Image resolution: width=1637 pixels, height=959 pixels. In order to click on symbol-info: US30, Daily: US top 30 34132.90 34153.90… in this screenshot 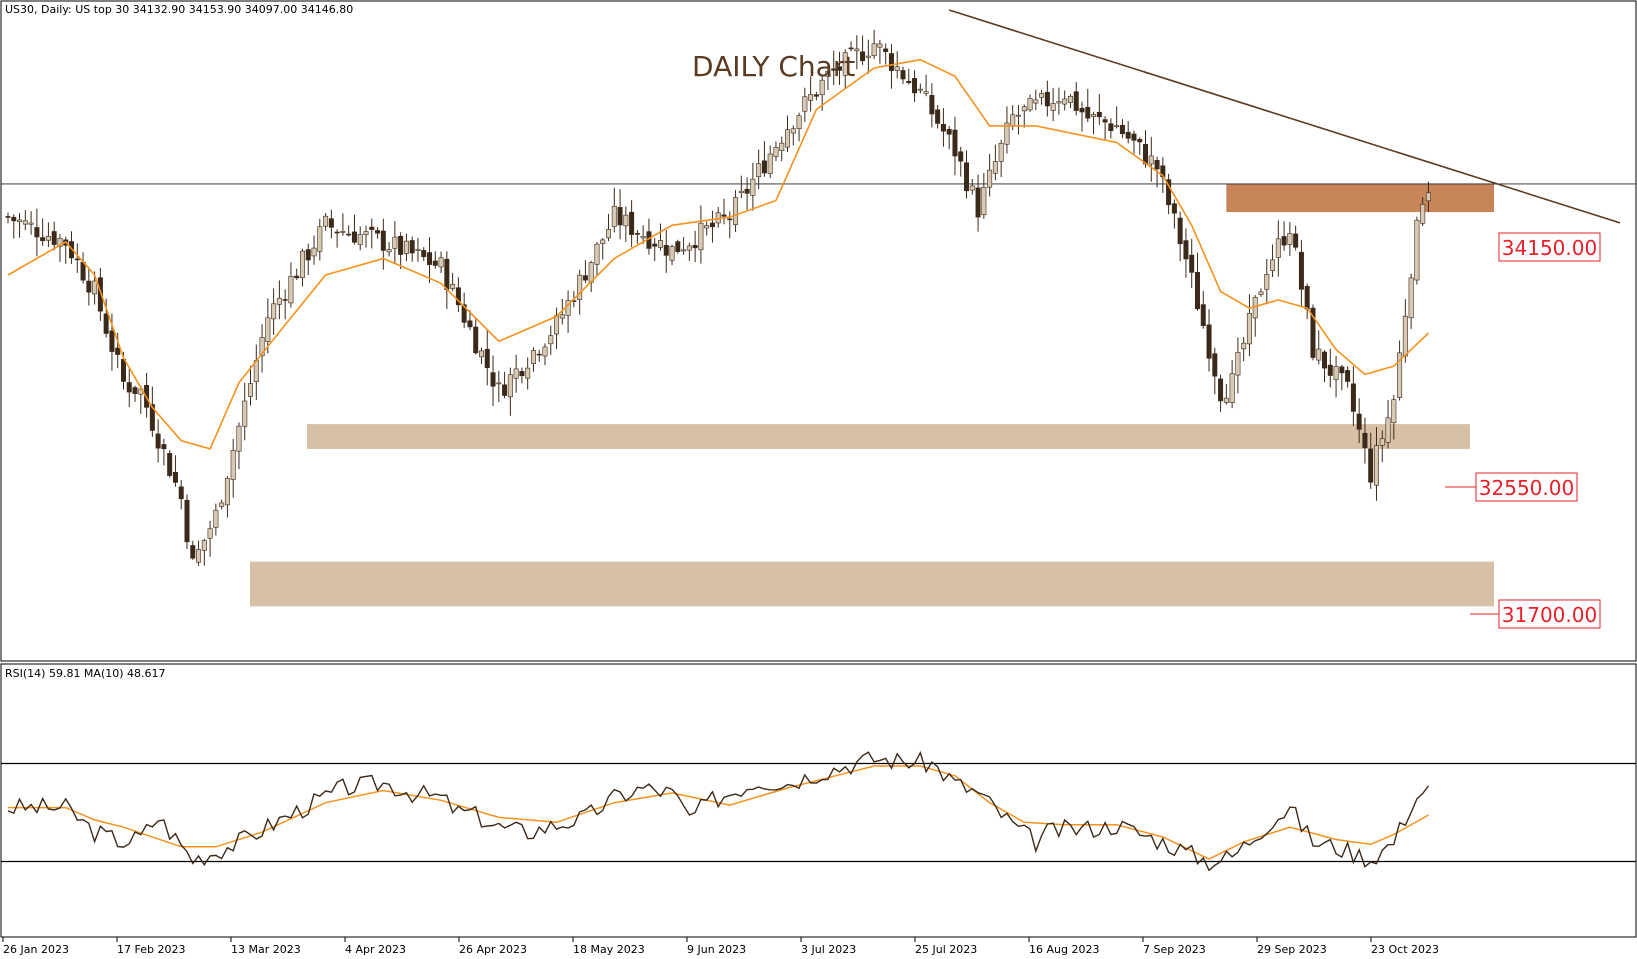, I will do `click(179, 9)`.